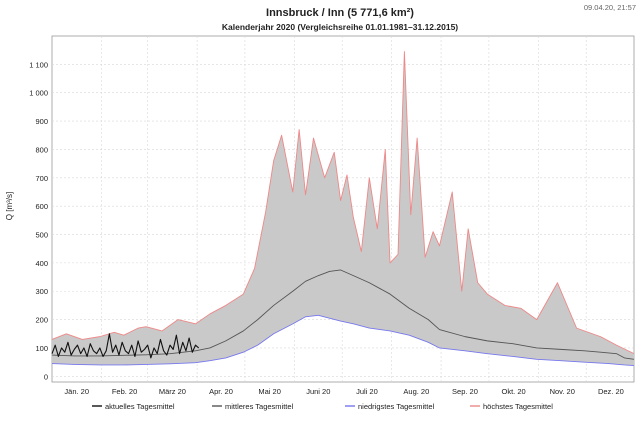 This screenshot has width=640, height=423. What do you see at coordinates (9, 206) in the screenshot?
I see `y-axis-label: Q [m³/s]` at bounding box center [9, 206].